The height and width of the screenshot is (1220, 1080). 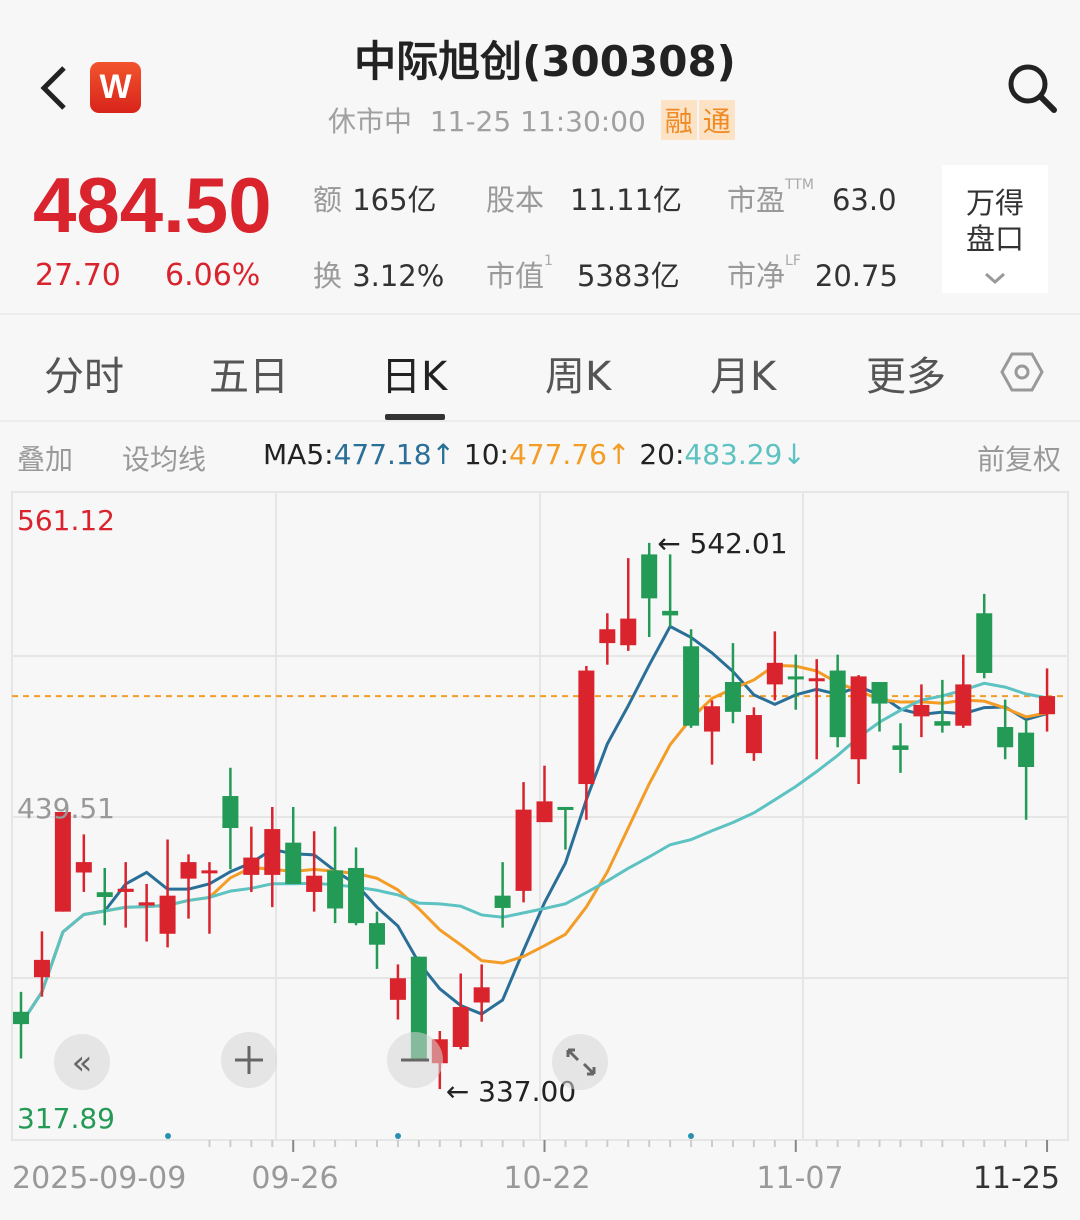 I want to click on x-label: 09-26, so click(x=294, y=1178).